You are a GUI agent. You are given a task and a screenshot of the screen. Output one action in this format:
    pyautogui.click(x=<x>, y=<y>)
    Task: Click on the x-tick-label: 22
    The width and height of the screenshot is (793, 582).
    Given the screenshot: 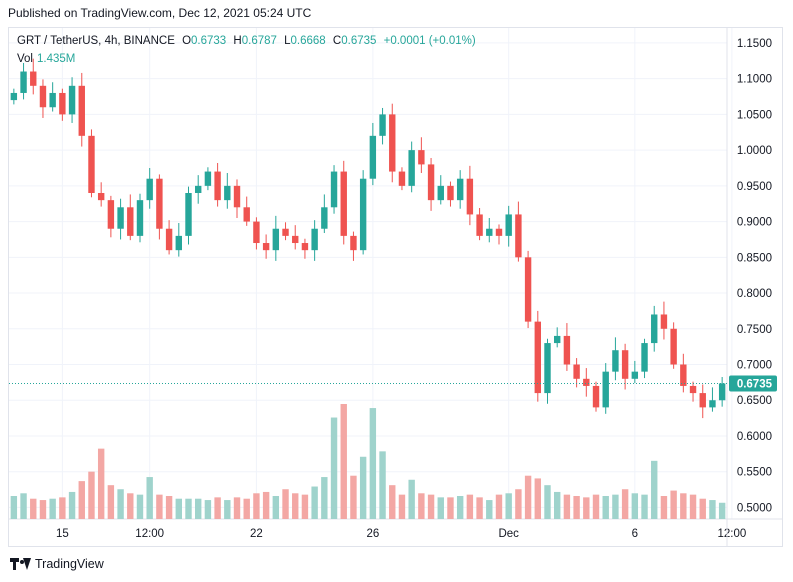 What is the action you would take?
    pyautogui.click(x=256, y=534)
    